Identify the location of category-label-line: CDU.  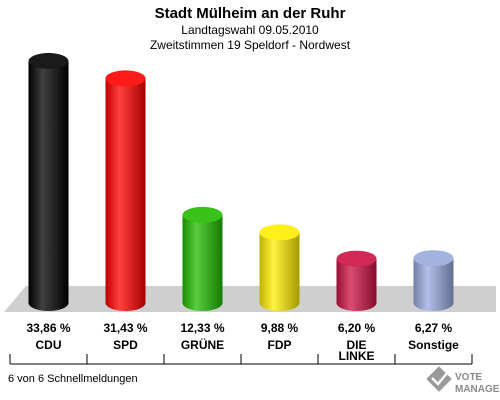
(49, 345).